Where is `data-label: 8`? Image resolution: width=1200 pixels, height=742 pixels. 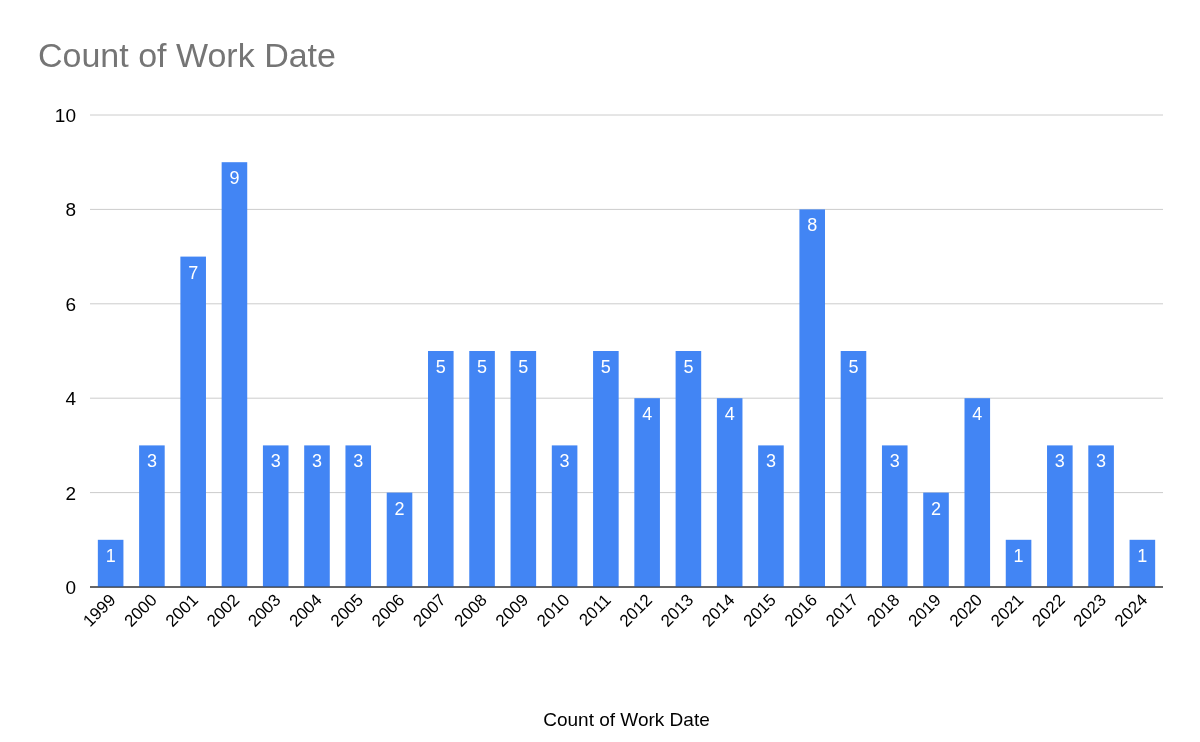 data-label: 8 is located at coordinates (812, 225).